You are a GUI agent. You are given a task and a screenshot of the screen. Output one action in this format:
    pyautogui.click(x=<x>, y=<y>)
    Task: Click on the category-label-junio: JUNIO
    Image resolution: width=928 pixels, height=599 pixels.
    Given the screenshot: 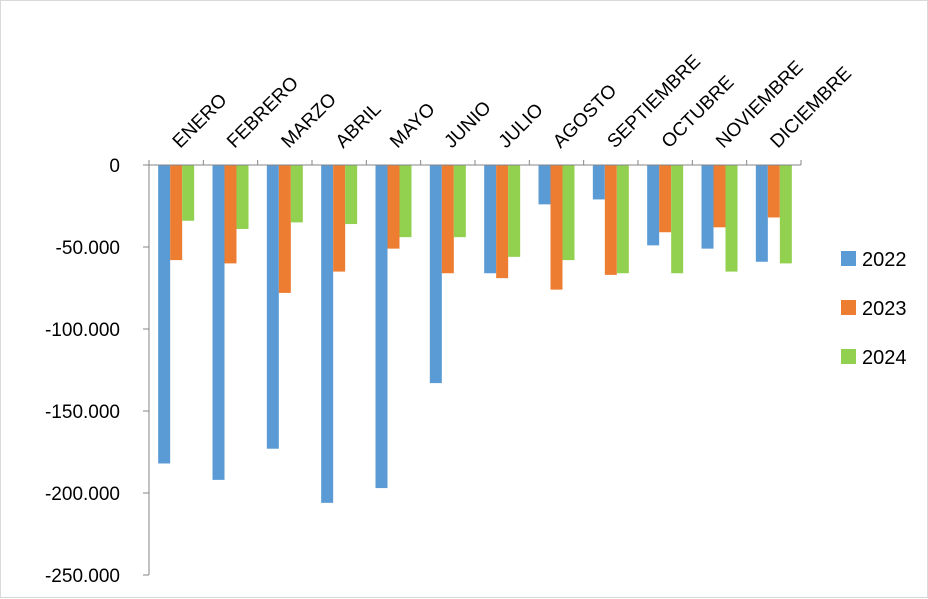 What is the action you would take?
    pyautogui.click(x=468, y=124)
    